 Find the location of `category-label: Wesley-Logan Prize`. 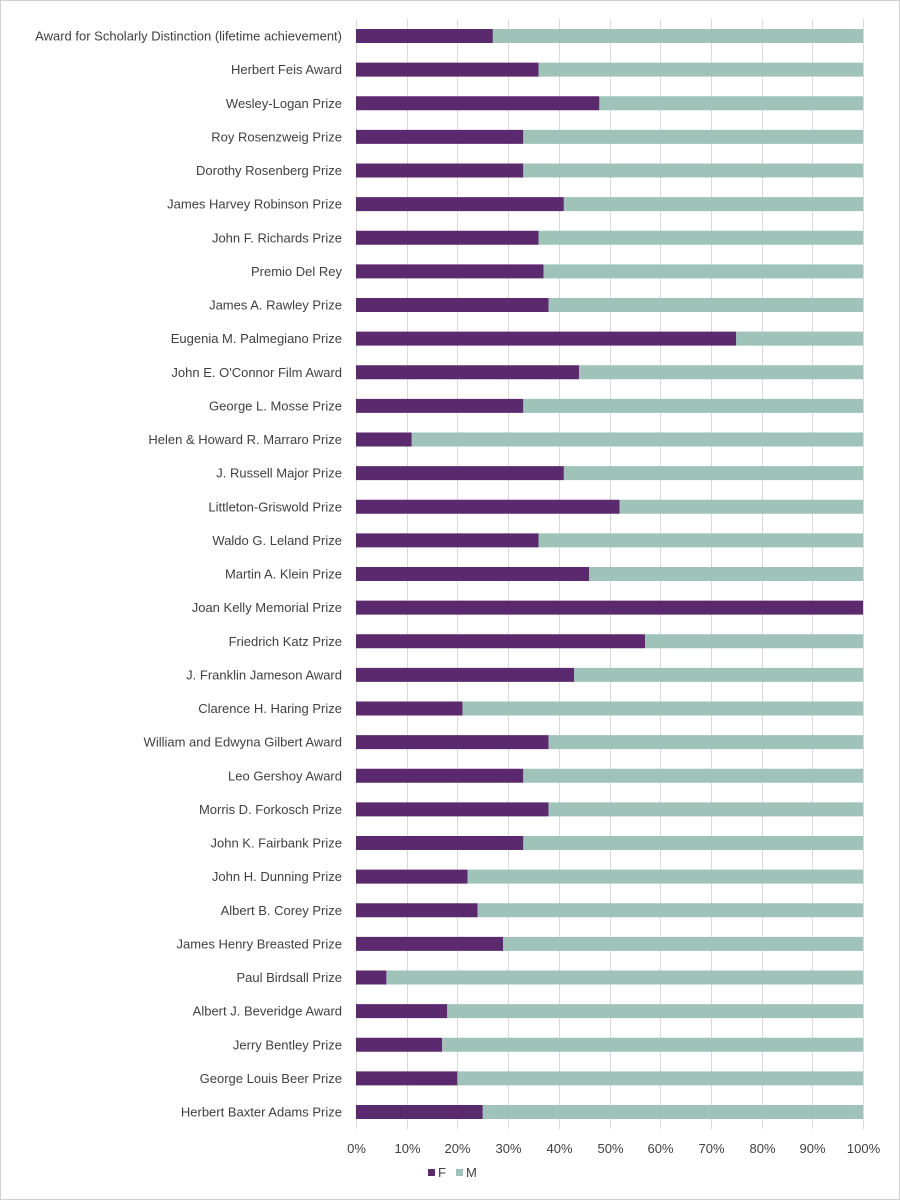

category-label: Wesley-Logan Prize is located at coordinates (284, 103).